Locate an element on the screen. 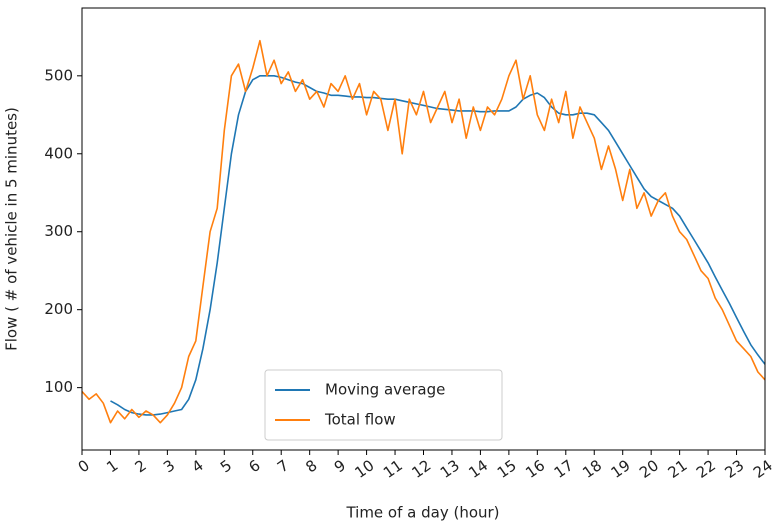 The width and height of the screenshot is (773, 530). x-tick-label: 22 is located at coordinates (706, 469).